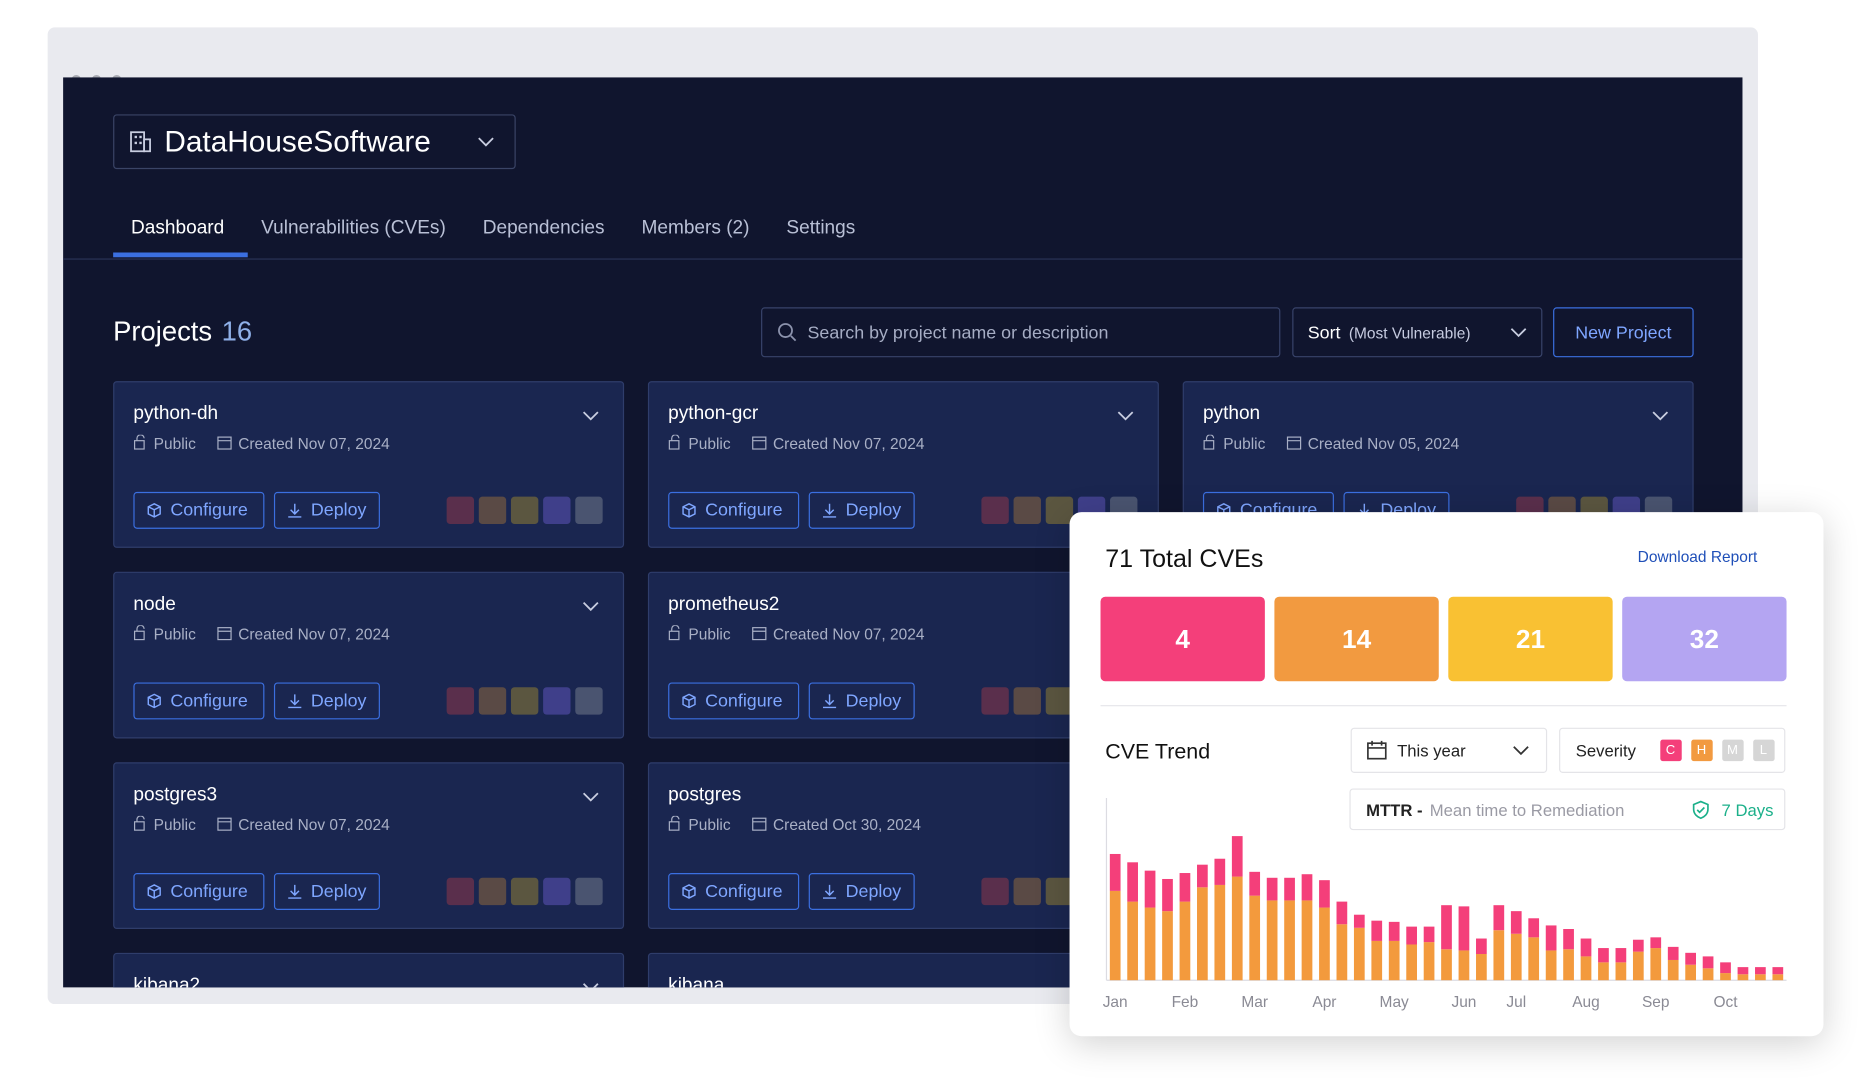  Describe the element at coordinates (1697, 556) in the screenshot. I see `download-report: Download Report` at that location.